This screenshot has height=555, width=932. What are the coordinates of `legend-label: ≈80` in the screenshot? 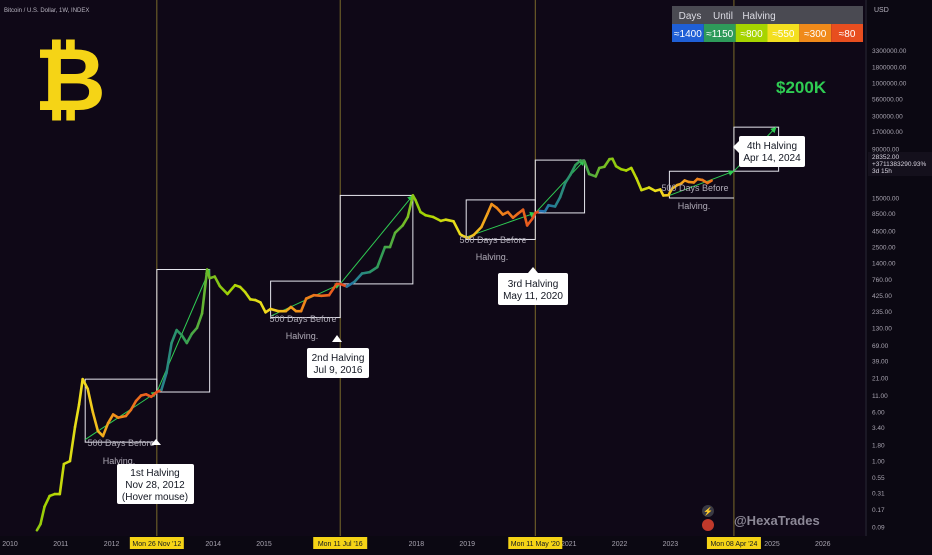 It's located at (847, 34).